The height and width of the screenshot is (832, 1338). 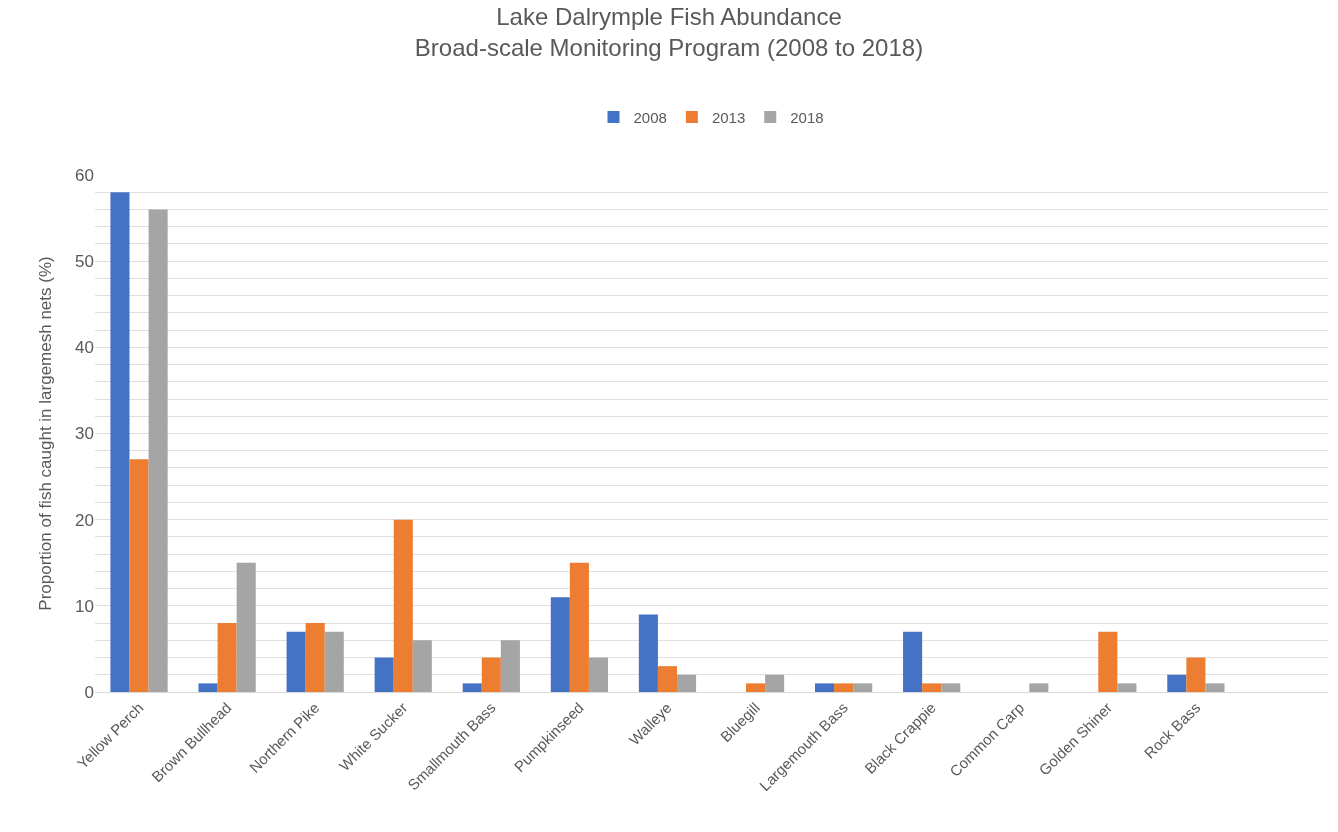 I want to click on y-tick-label: 20, so click(x=84, y=520).